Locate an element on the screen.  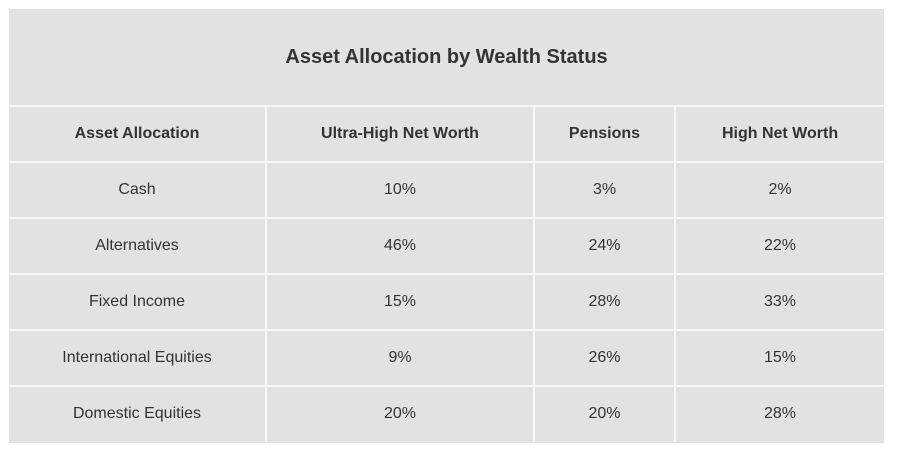
cell-pensions: 26% is located at coordinates (604, 358).